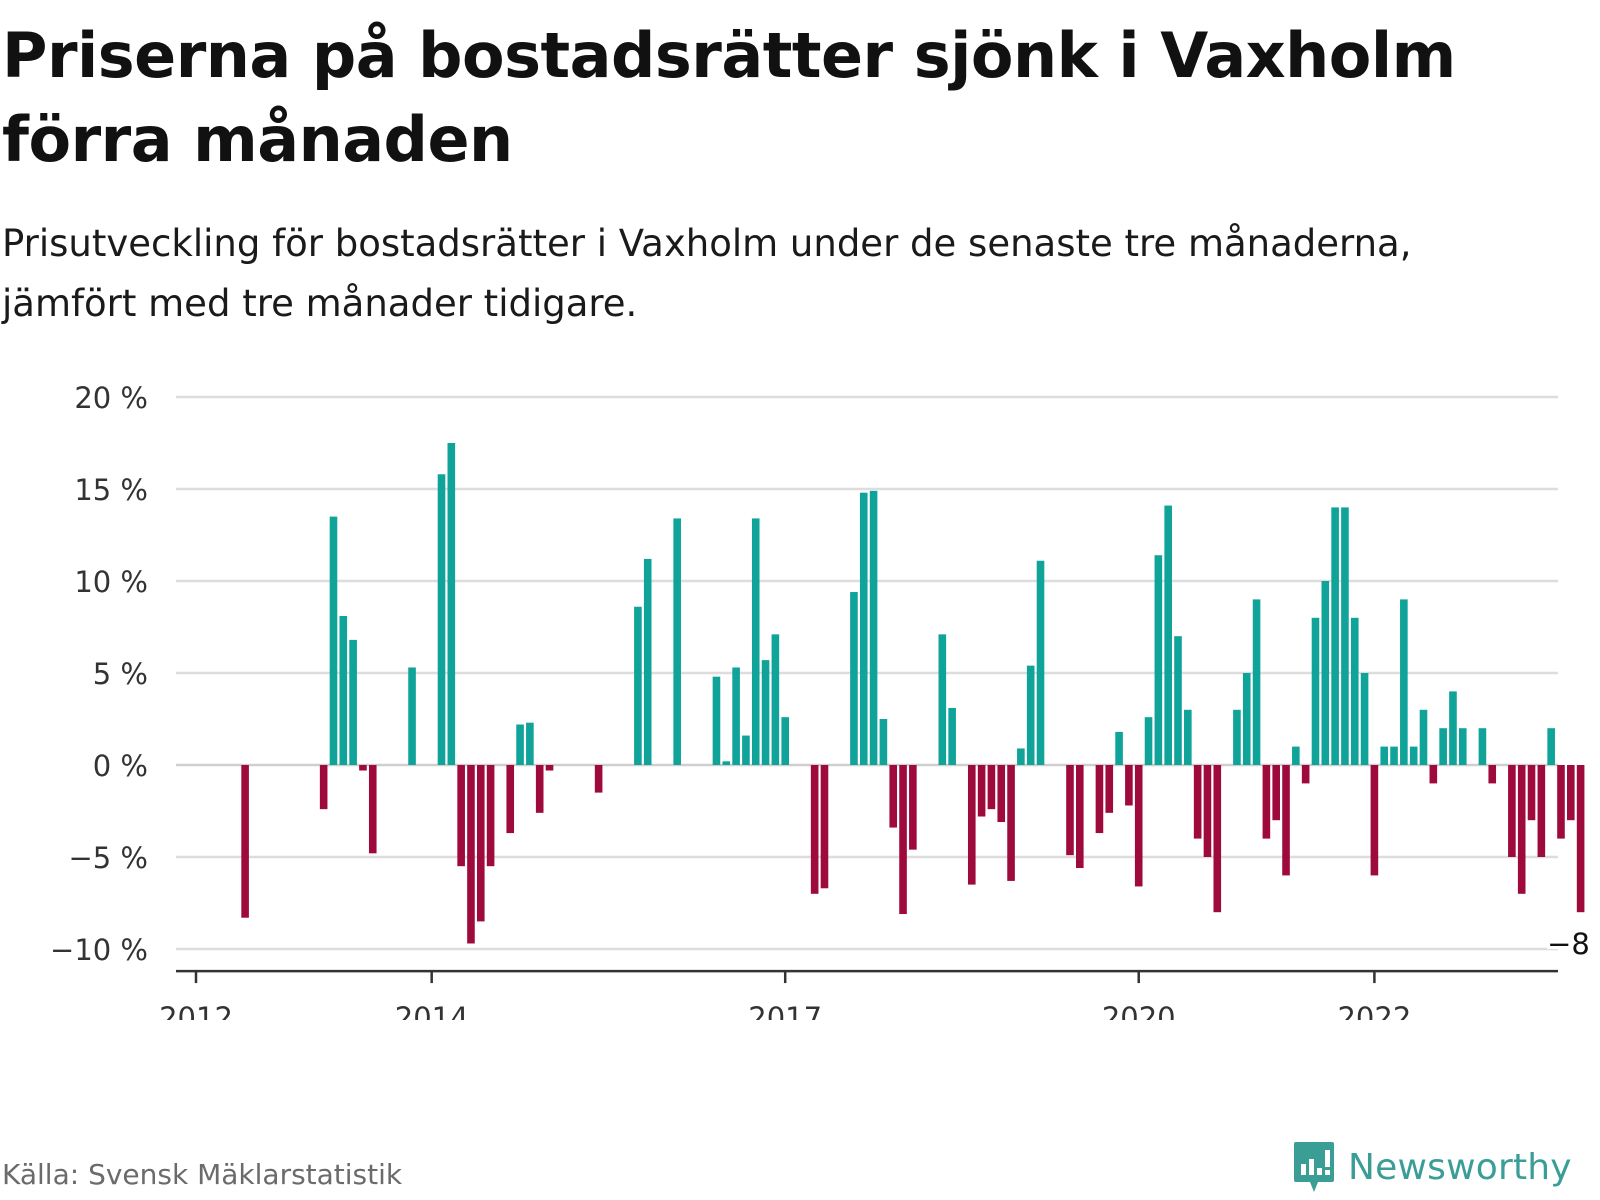 The image size is (1600, 1200). Describe the element at coordinates (1460, 1167) in the screenshot. I see `brand-name: Newsworthy` at that location.